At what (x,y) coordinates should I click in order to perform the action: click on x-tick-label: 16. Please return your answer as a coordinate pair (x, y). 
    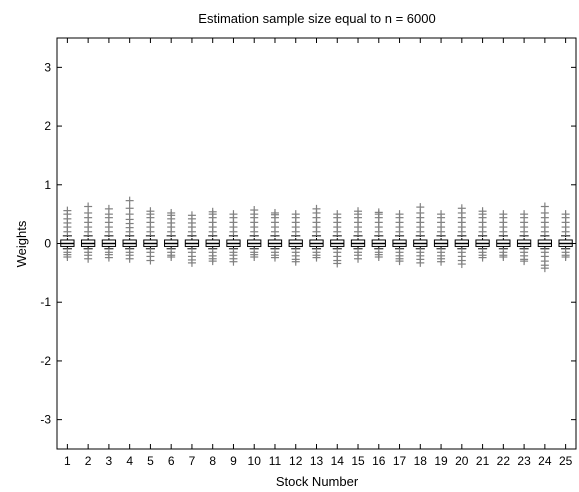
    Looking at the image, I should click on (379, 461).